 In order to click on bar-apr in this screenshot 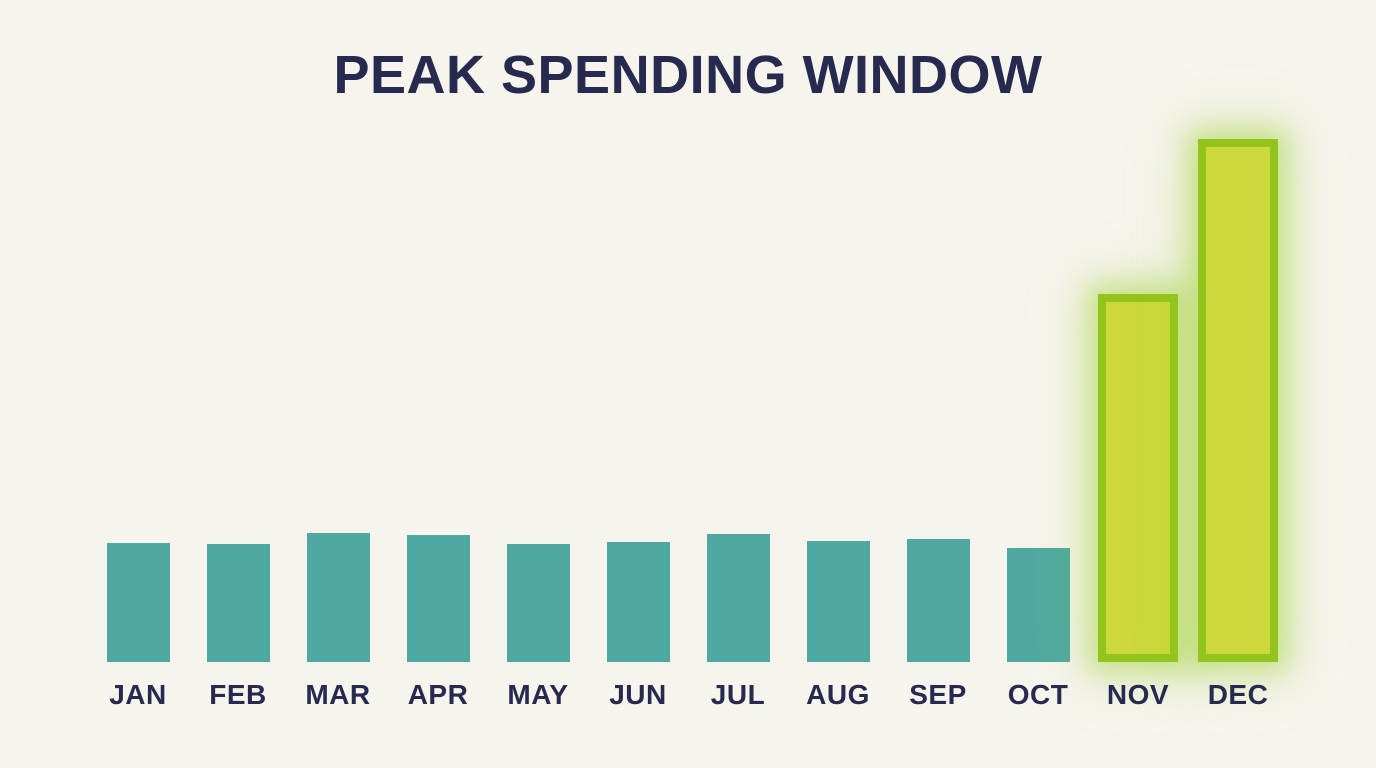, I will do `click(438, 598)`.